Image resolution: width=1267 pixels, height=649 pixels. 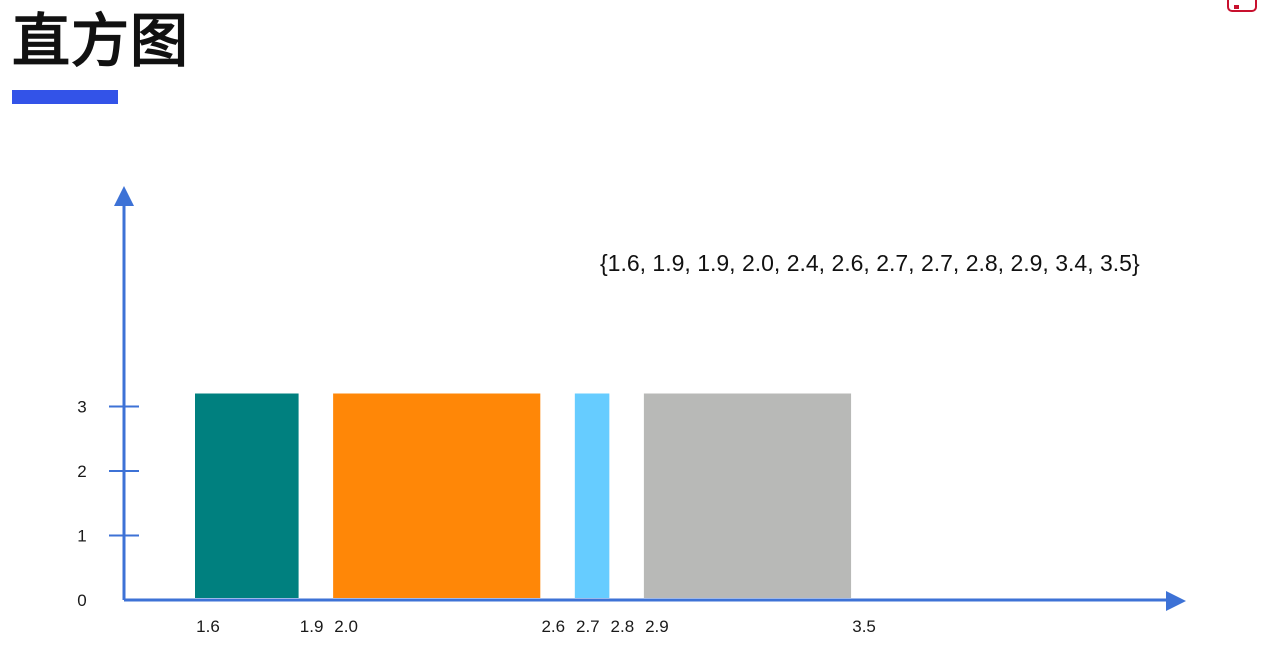 I want to click on y-tick-label-0: 0, so click(x=81, y=600).